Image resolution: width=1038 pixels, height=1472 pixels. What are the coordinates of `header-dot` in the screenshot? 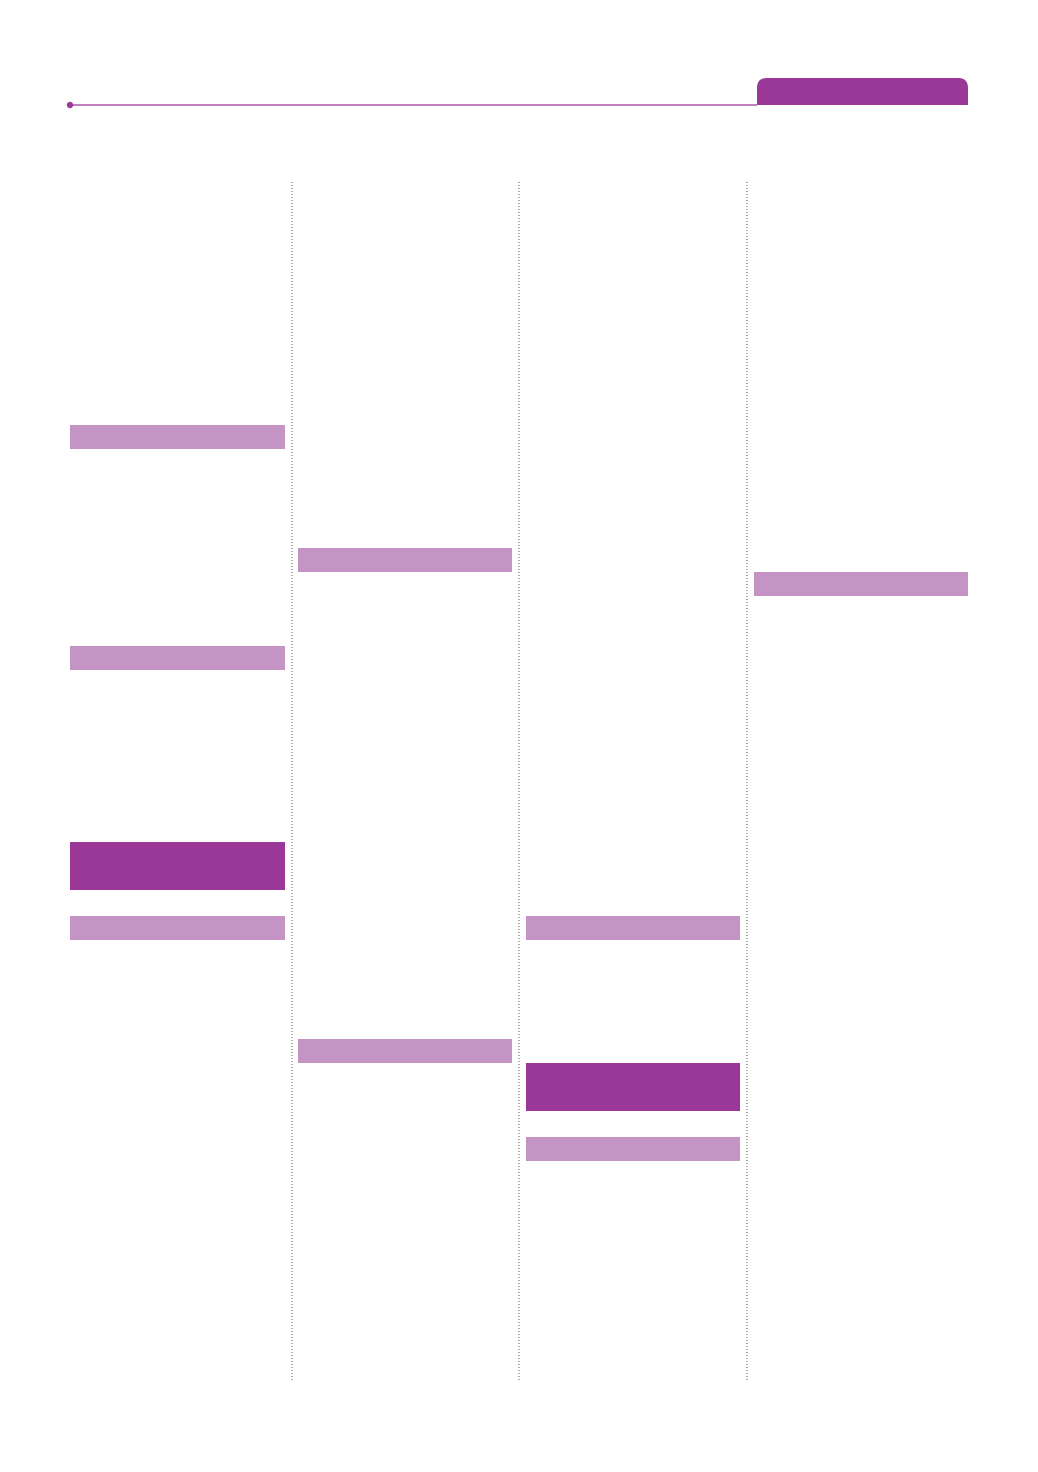 It's located at (70, 105).